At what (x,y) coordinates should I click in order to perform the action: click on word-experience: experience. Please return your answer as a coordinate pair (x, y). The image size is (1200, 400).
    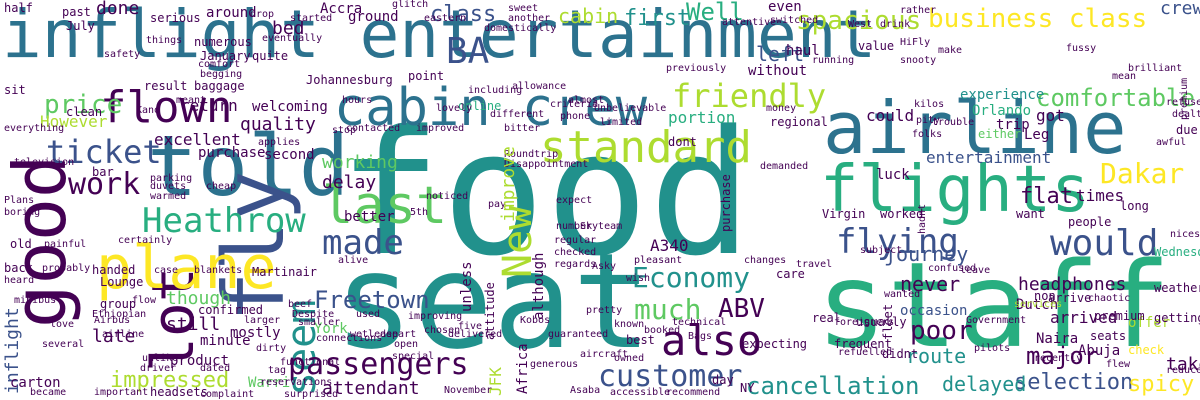
    Looking at the image, I should click on (1002, 95).